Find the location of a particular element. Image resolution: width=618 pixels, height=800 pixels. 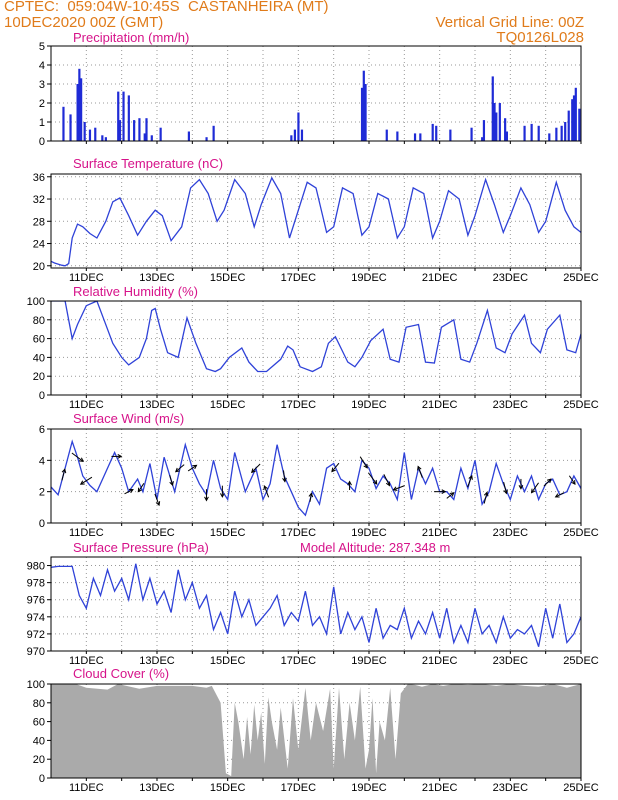

y-tick-label: 1 is located at coordinates (42, 123).